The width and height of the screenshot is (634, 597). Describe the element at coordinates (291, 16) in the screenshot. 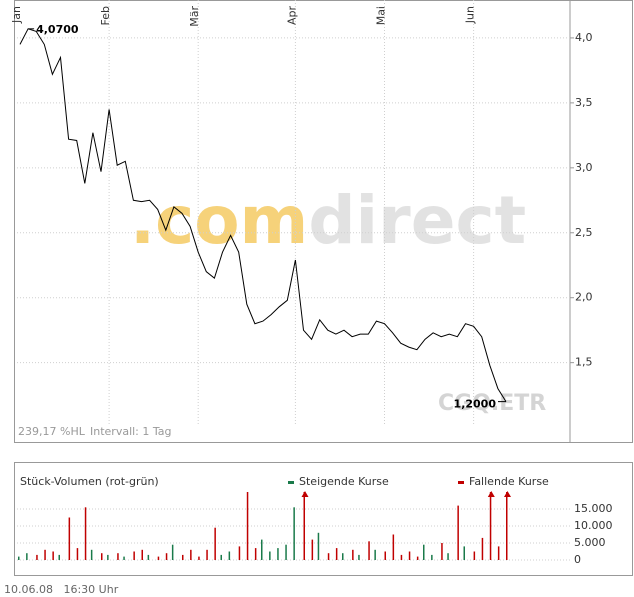

I see `x-tick-label: Apr` at that location.